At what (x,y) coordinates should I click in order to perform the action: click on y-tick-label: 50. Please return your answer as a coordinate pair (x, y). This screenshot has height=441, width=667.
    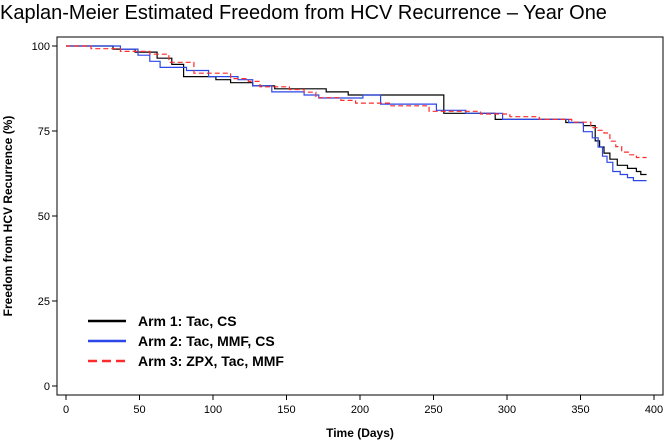
    Looking at the image, I should click on (44, 217).